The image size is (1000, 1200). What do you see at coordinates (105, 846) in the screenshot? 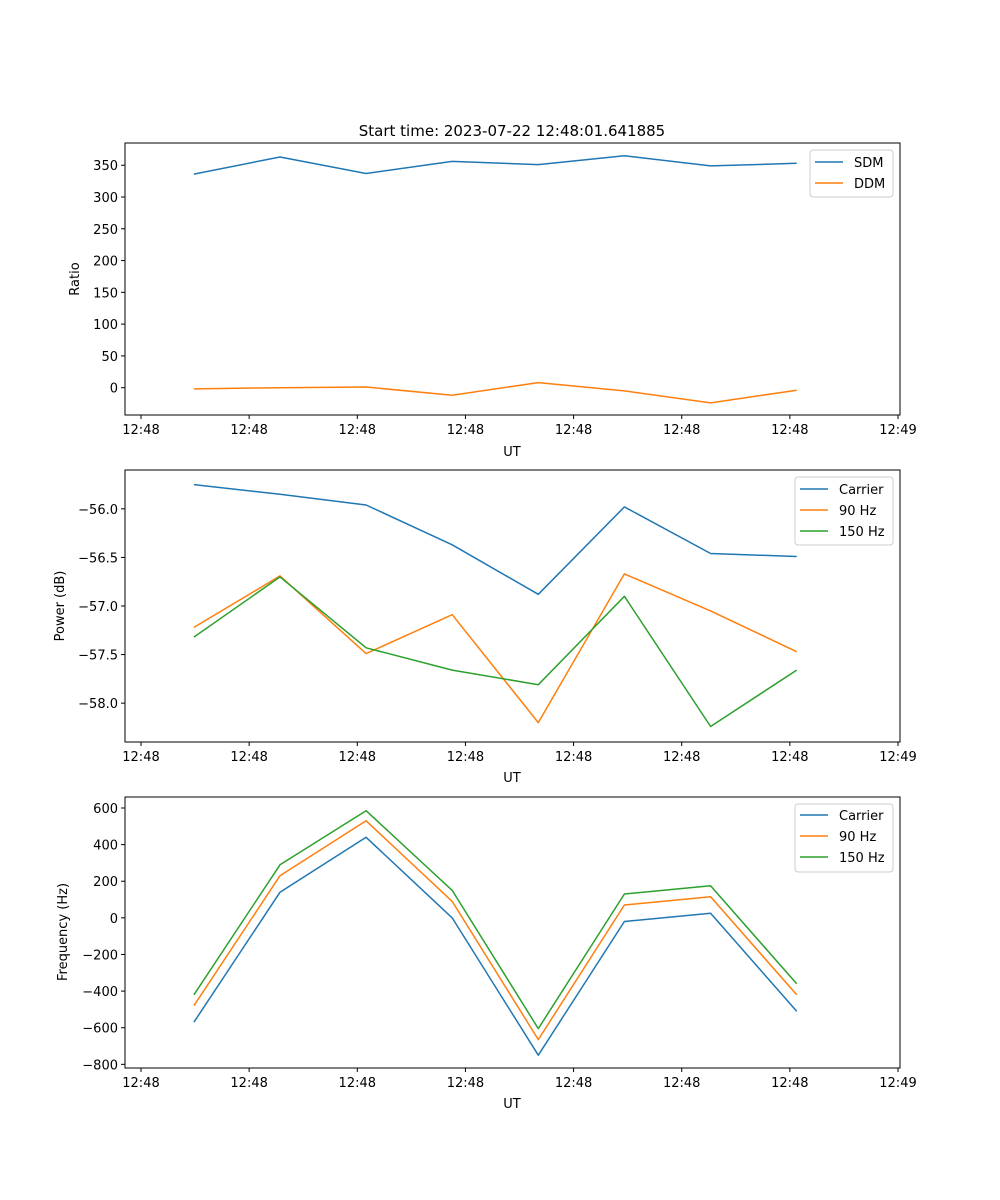
I see `frequency-y-tick-label: 400` at bounding box center [105, 846].